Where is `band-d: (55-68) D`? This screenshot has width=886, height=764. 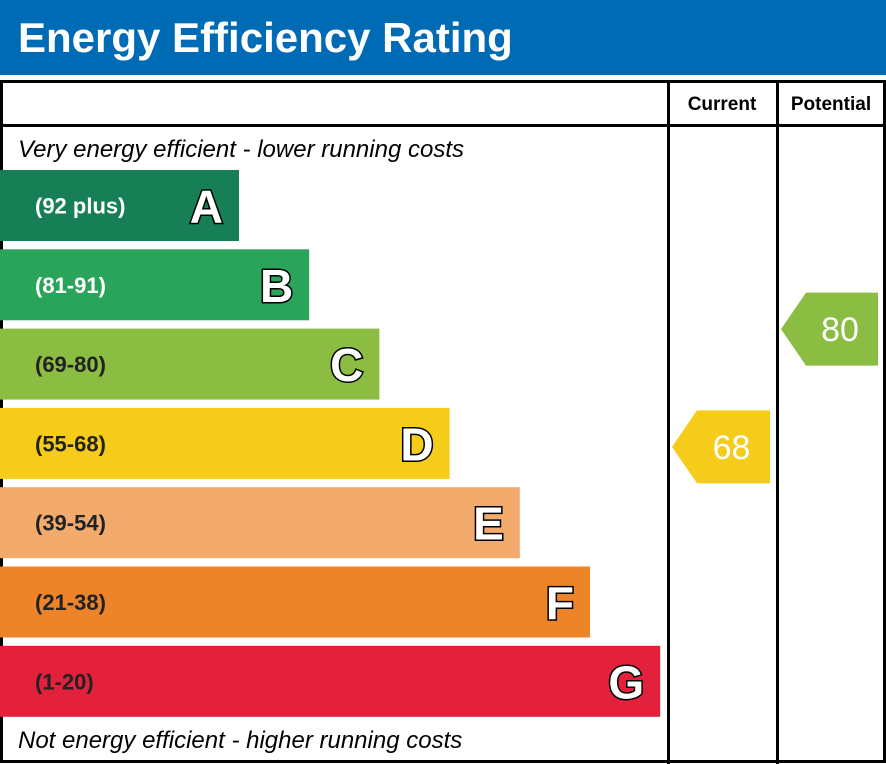
band-d: (55-68) D is located at coordinates (225, 443).